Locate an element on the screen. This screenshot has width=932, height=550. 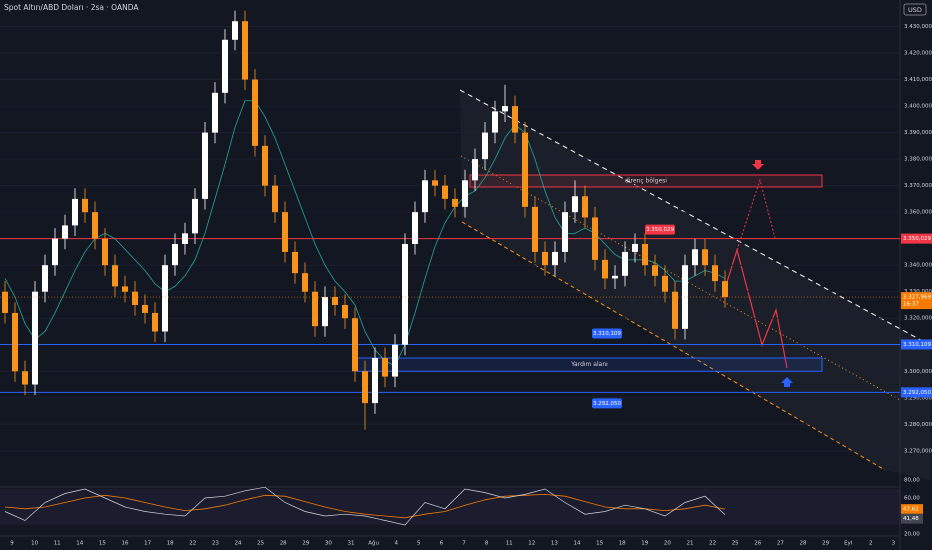
level-label: 3.350,029 is located at coordinates (660, 230).